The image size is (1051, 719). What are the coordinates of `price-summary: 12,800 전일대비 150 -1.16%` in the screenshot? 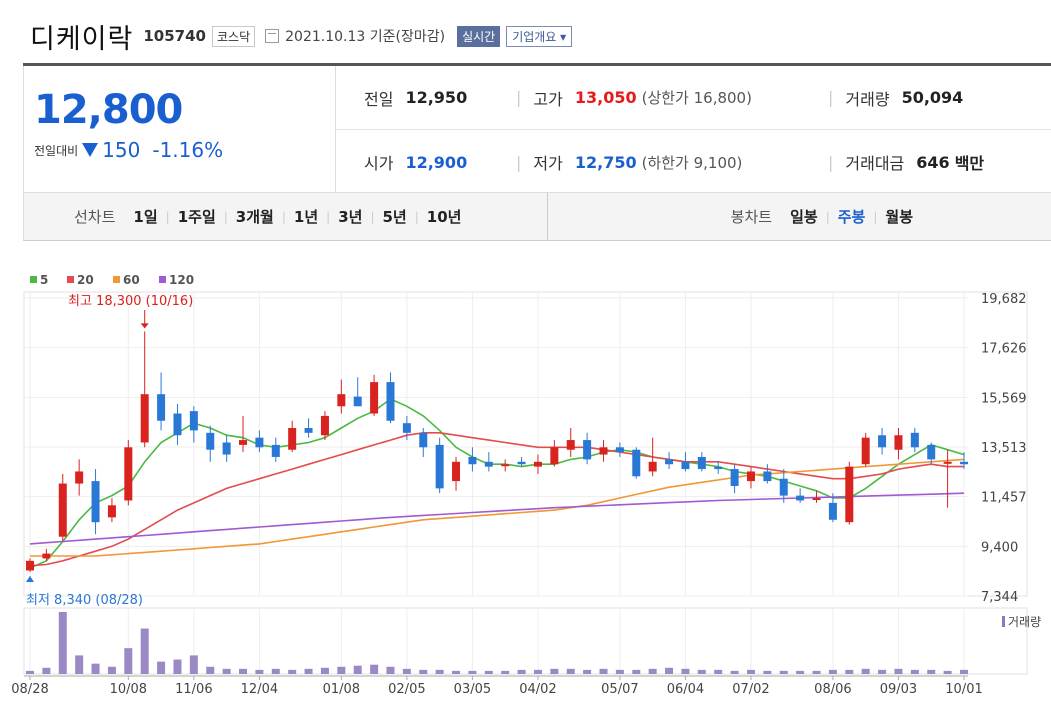 It's located at (179, 129).